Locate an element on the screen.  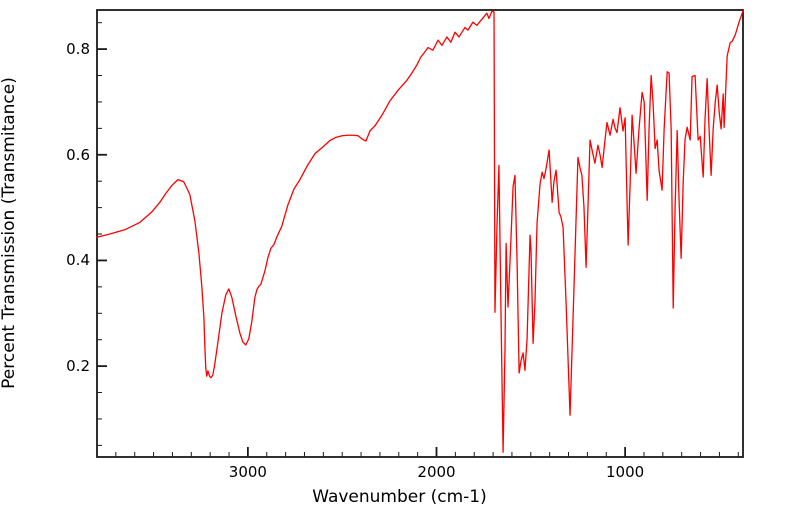
y-tick-label: 0.8 is located at coordinates (78, 49).